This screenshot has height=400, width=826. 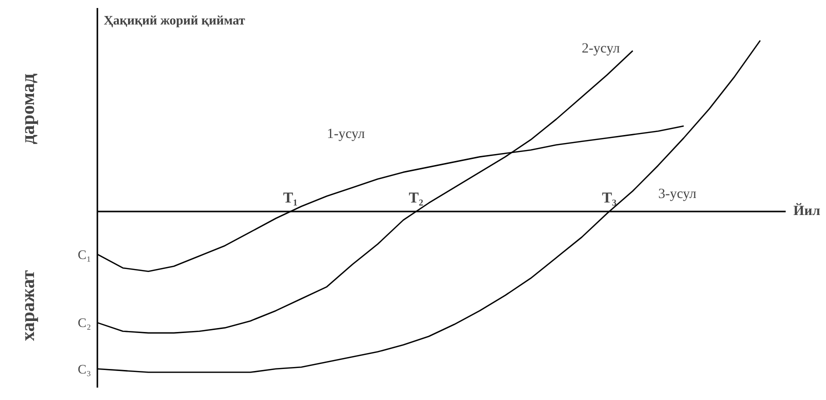 What do you see at coordinates (806, 211) in the screenshot?
I see `x-axis-title: Йил` at bounding box center [806, 211].